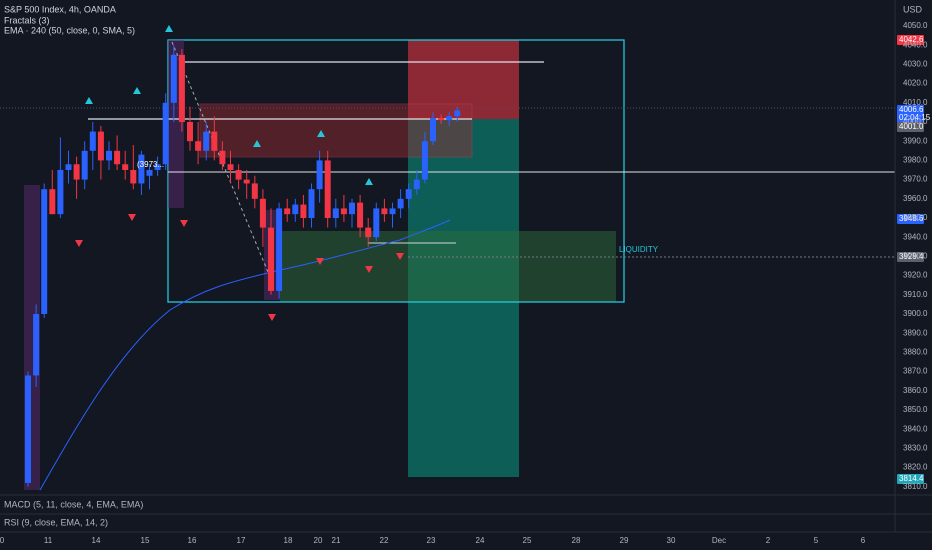  What do you see at coordinates (915, 83) in the screenshot?
I see `price-label: 4020.0` at bounding box center [915, 83].